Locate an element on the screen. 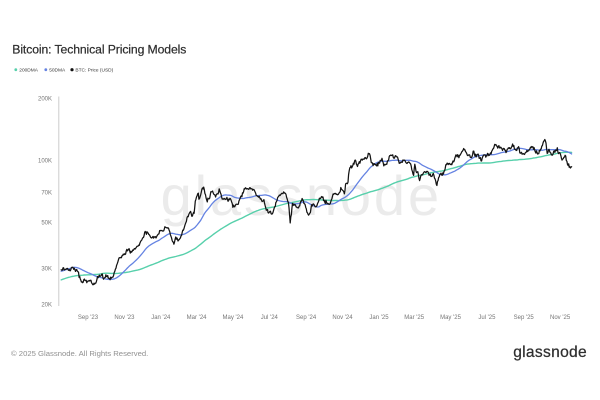 The height and width of the screenshot is (400, 600). svg-text: Nov '25 is located at coordinates (560, 318).